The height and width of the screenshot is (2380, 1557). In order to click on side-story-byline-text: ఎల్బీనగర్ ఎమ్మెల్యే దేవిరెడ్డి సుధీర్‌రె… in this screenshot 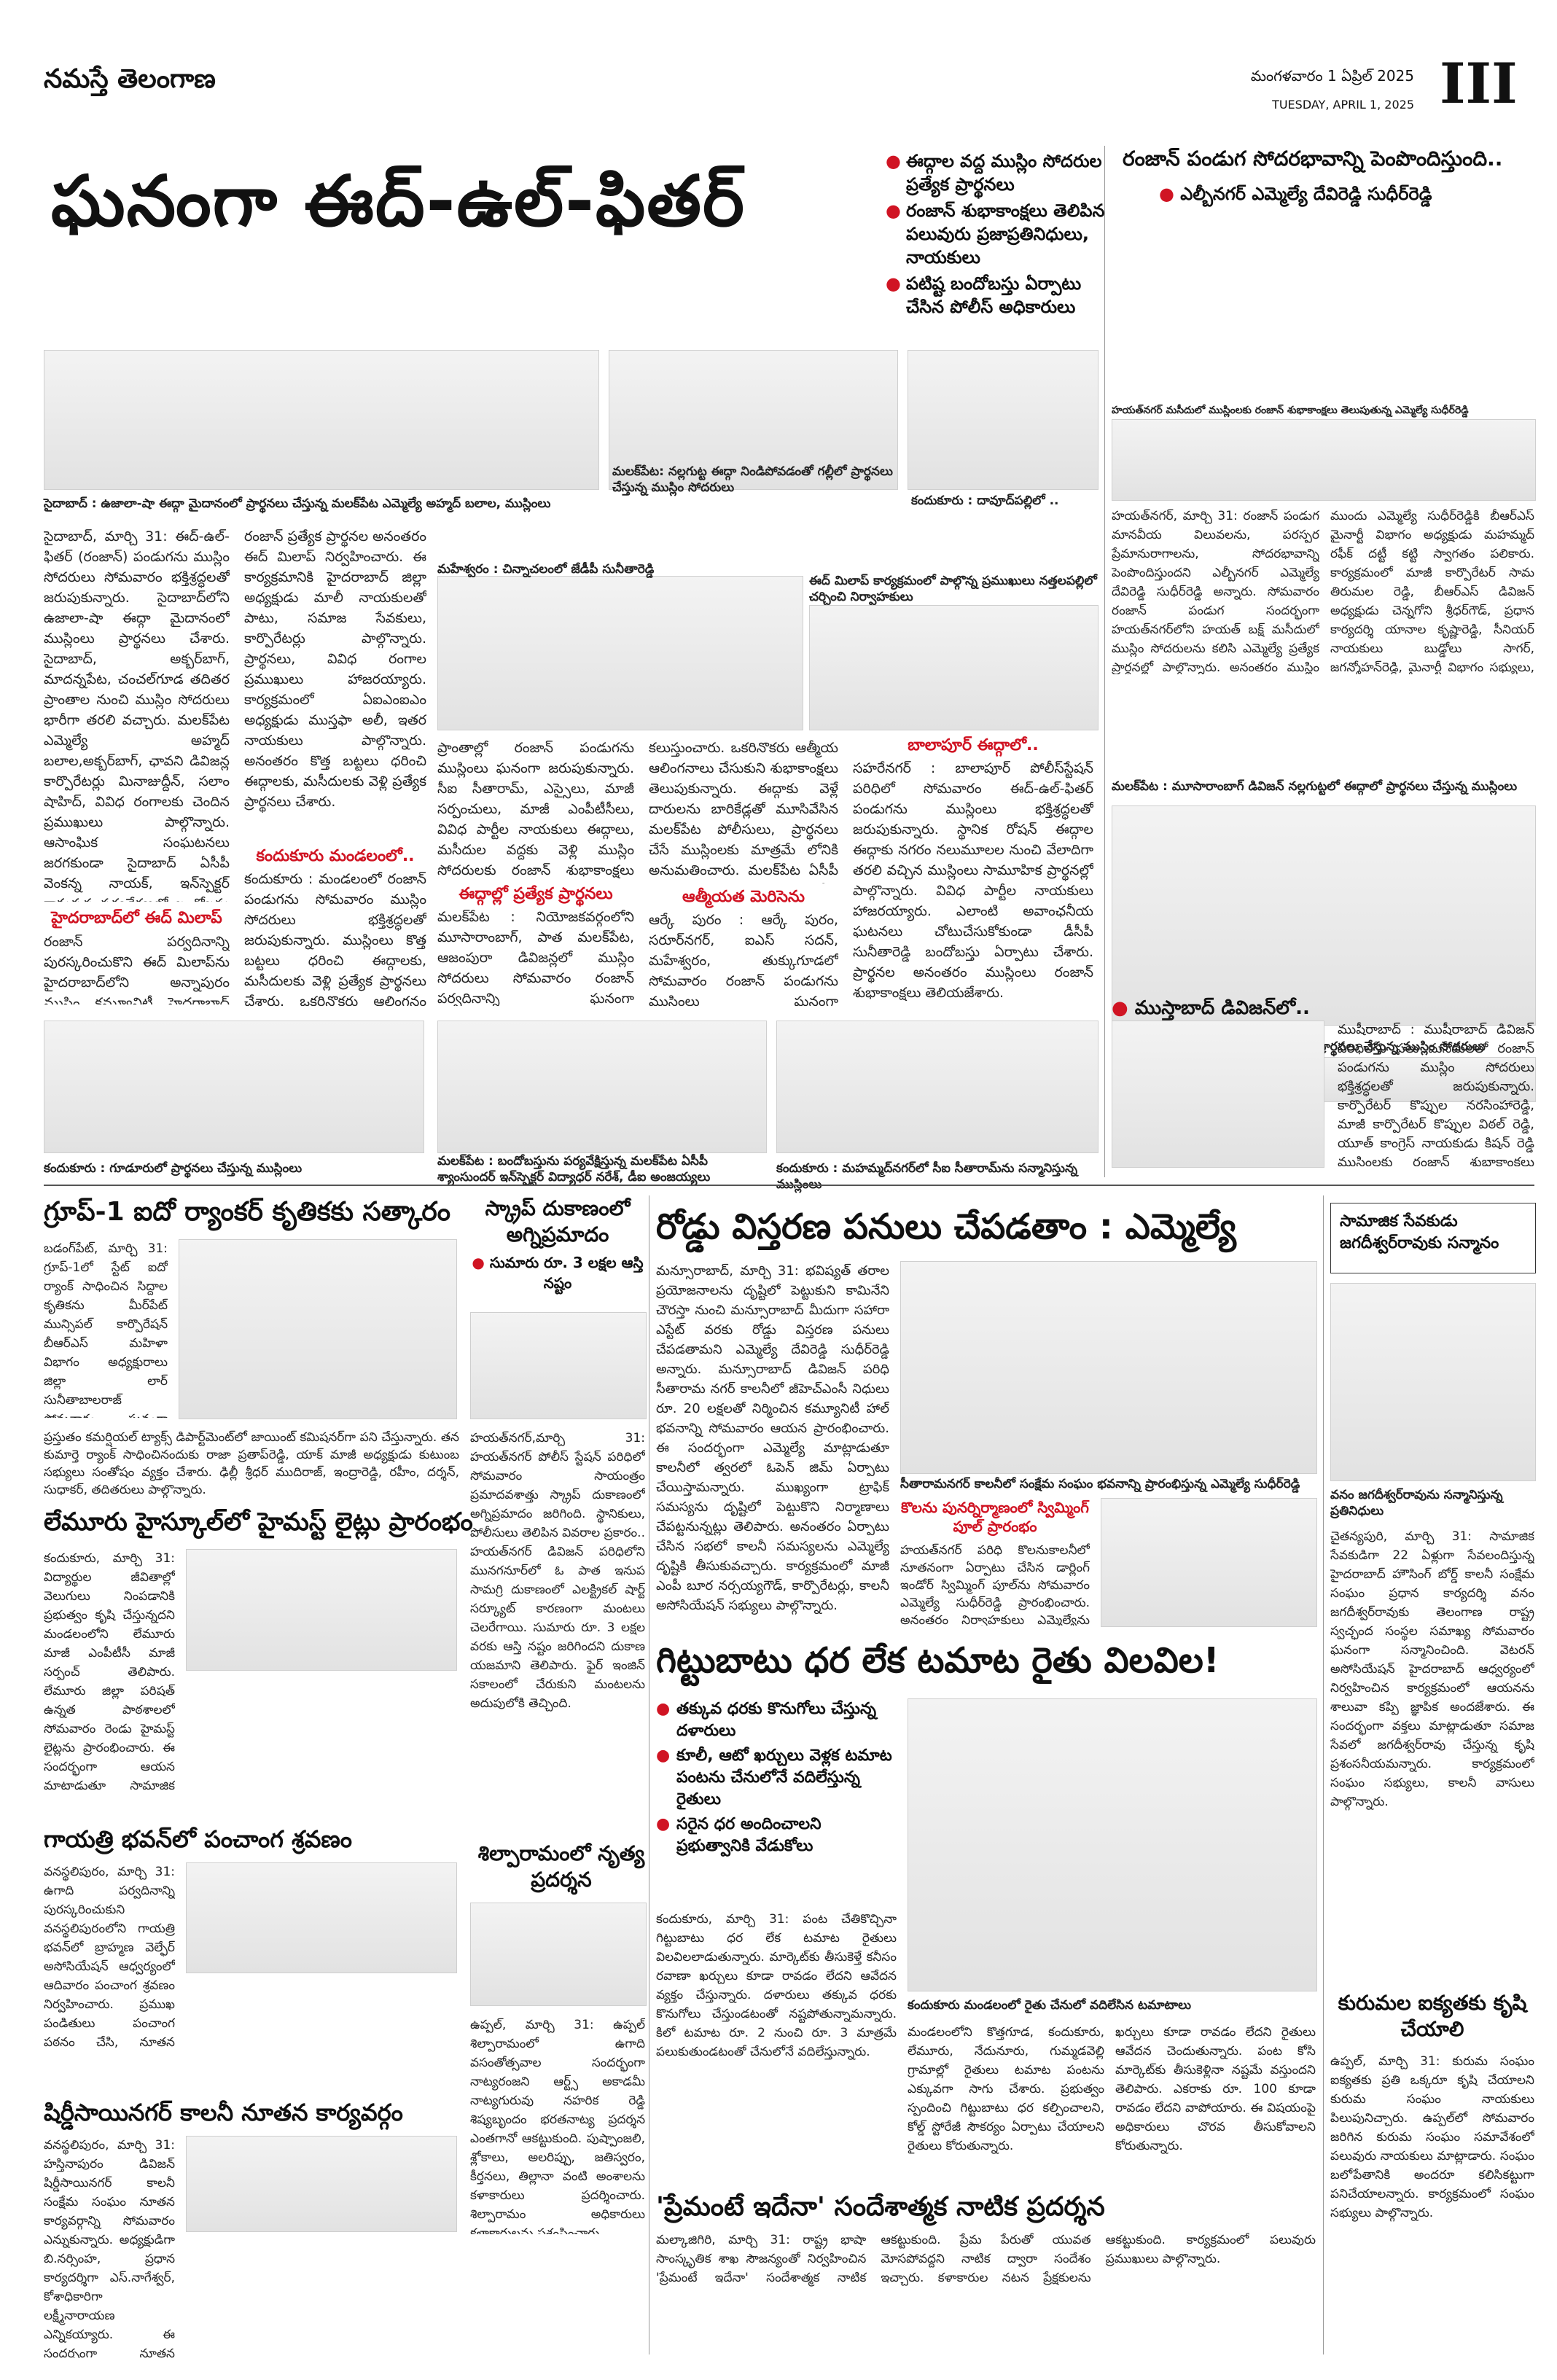, I will do `click(1306, 194)`.